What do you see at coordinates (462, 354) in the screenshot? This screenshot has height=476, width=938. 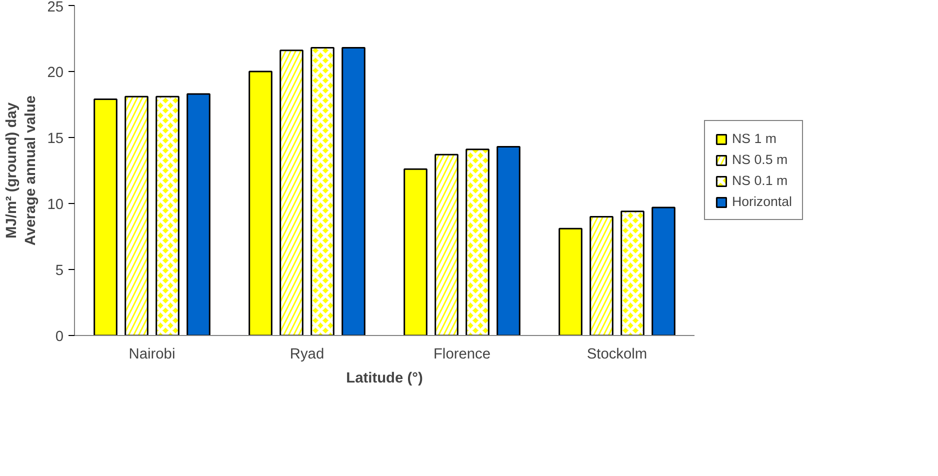 I see `x-tick-label: Florence` at bounding box center [462, 354].